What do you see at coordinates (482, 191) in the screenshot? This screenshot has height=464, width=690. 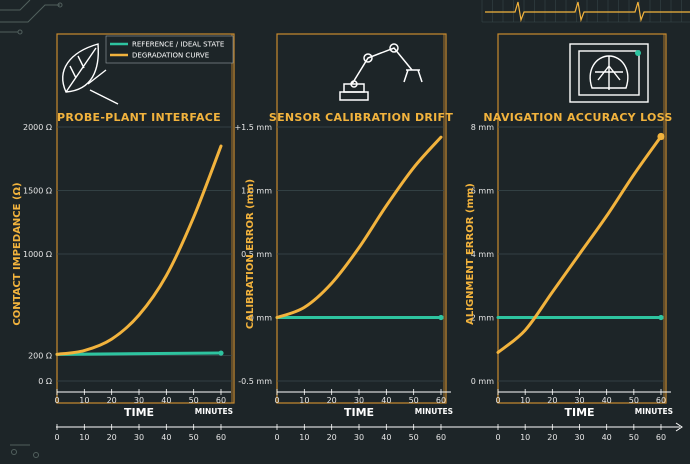 I see `y-tick-label: 6 mm` at bounding box center [482, 191].